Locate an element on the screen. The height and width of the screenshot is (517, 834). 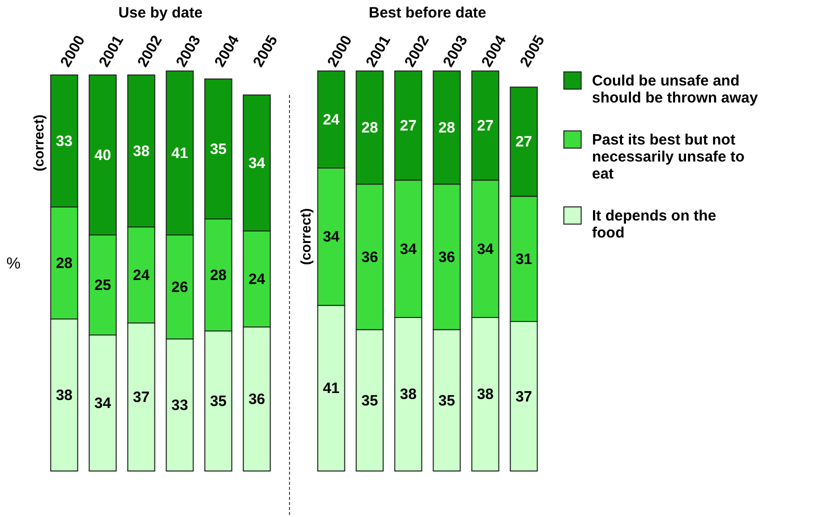
data-label: 26 is located at coordinates (179, 287).